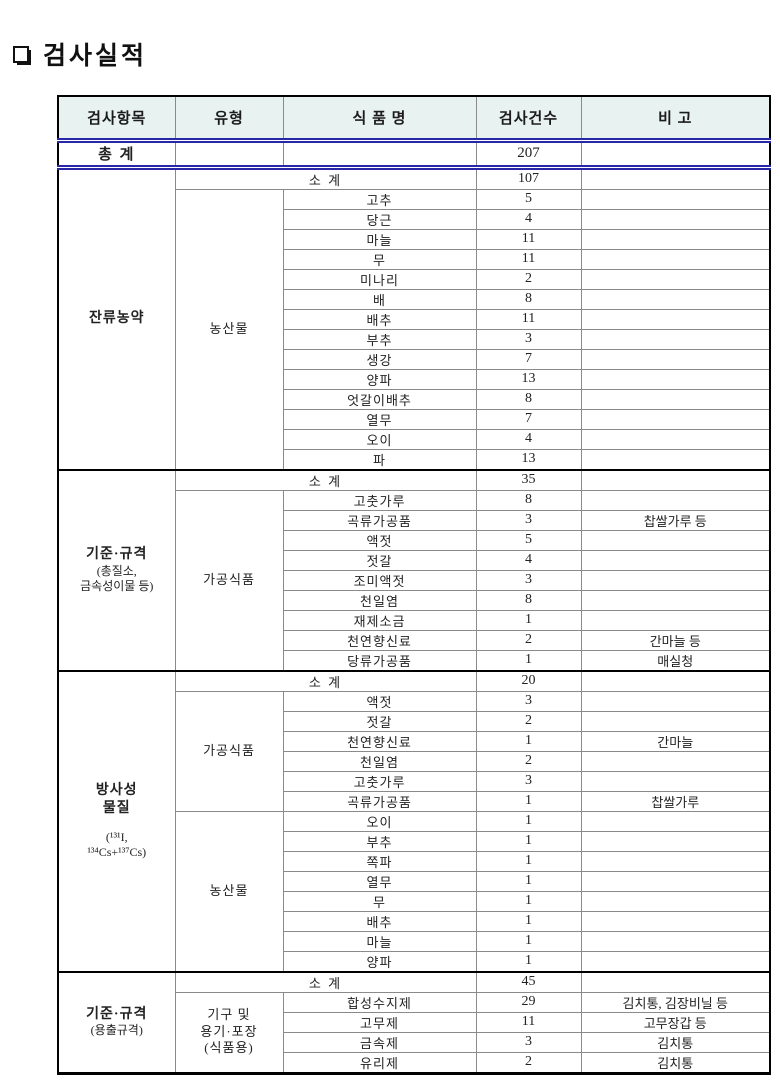 The height and width of the screenshot is (1086, 780). Describe the element at coordinates (414, 560) in the screenshot. I see `table-row: 젓갈 4` at that location.